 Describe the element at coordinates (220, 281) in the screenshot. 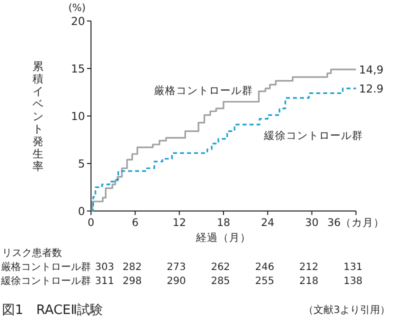

I see `text: 285` at that location.